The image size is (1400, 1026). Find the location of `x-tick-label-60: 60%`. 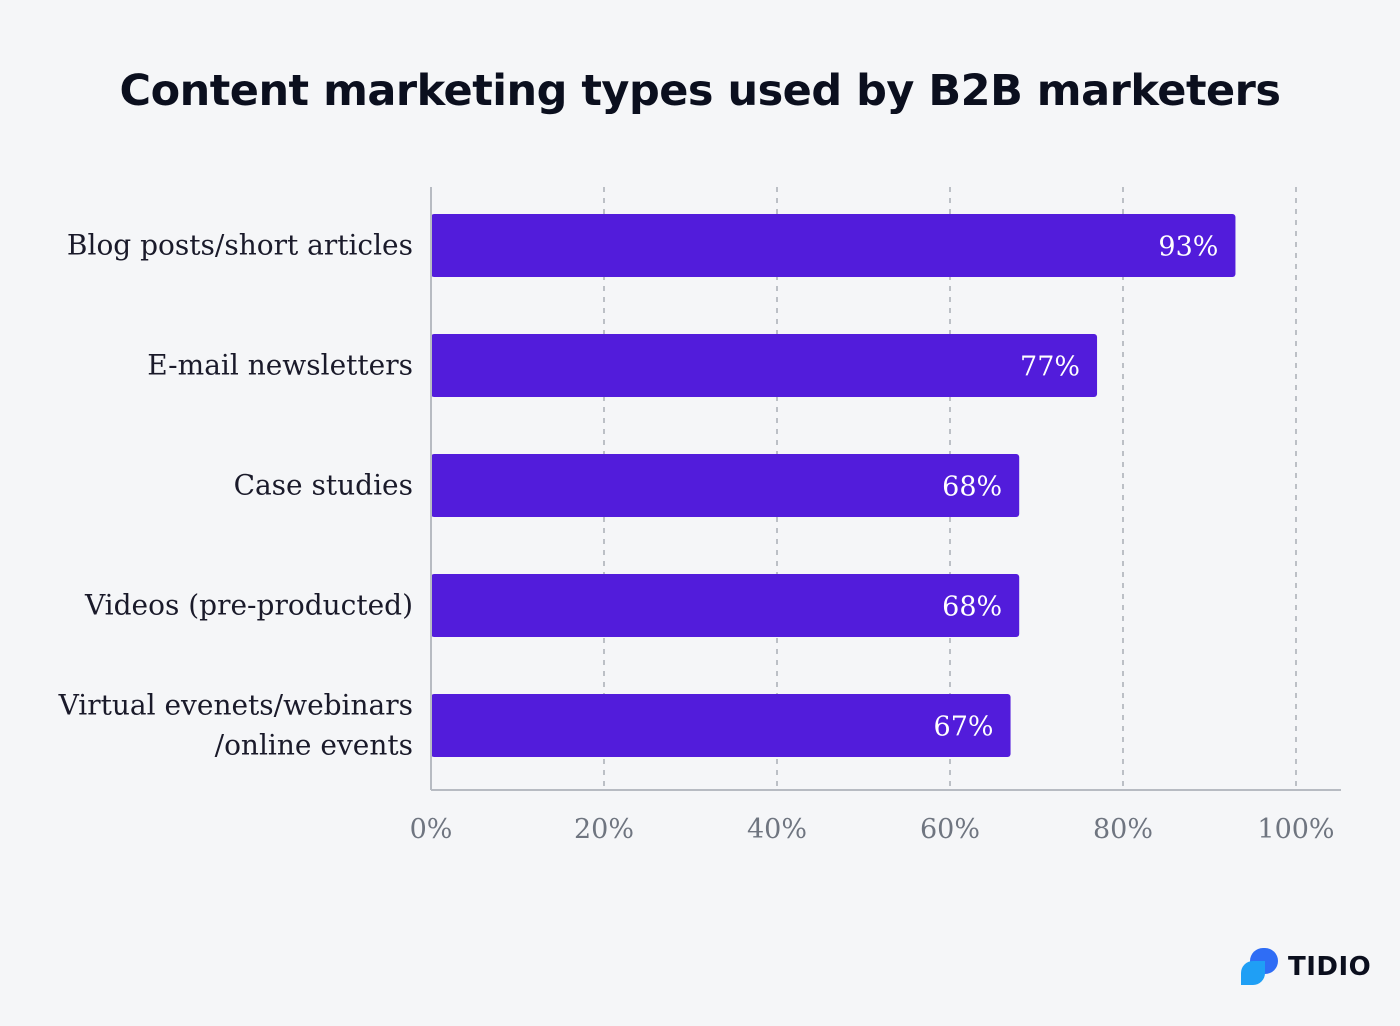

x-tick-label-60: 60% is located at coordinates (950, 829).